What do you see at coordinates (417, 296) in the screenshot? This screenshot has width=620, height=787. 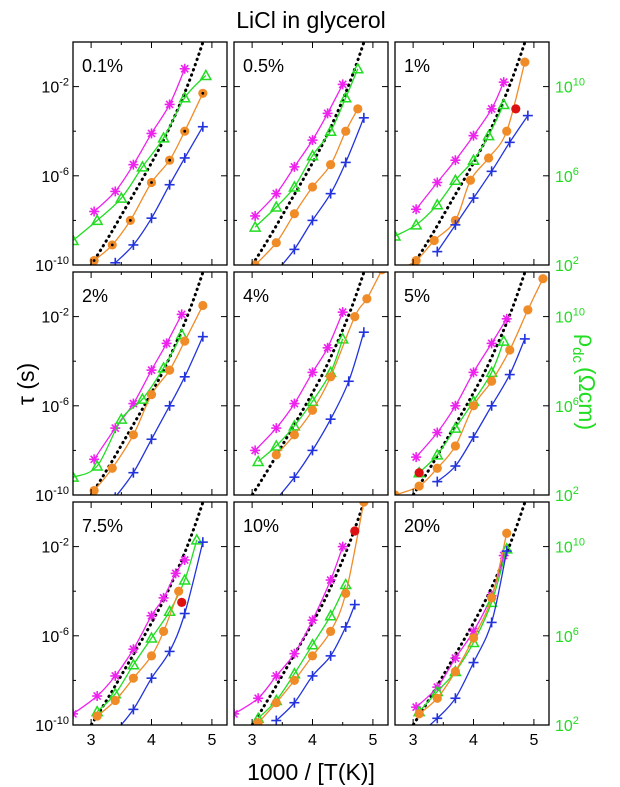 I see `panel-concentration-label: 5%` at bounding box center [417, 296].